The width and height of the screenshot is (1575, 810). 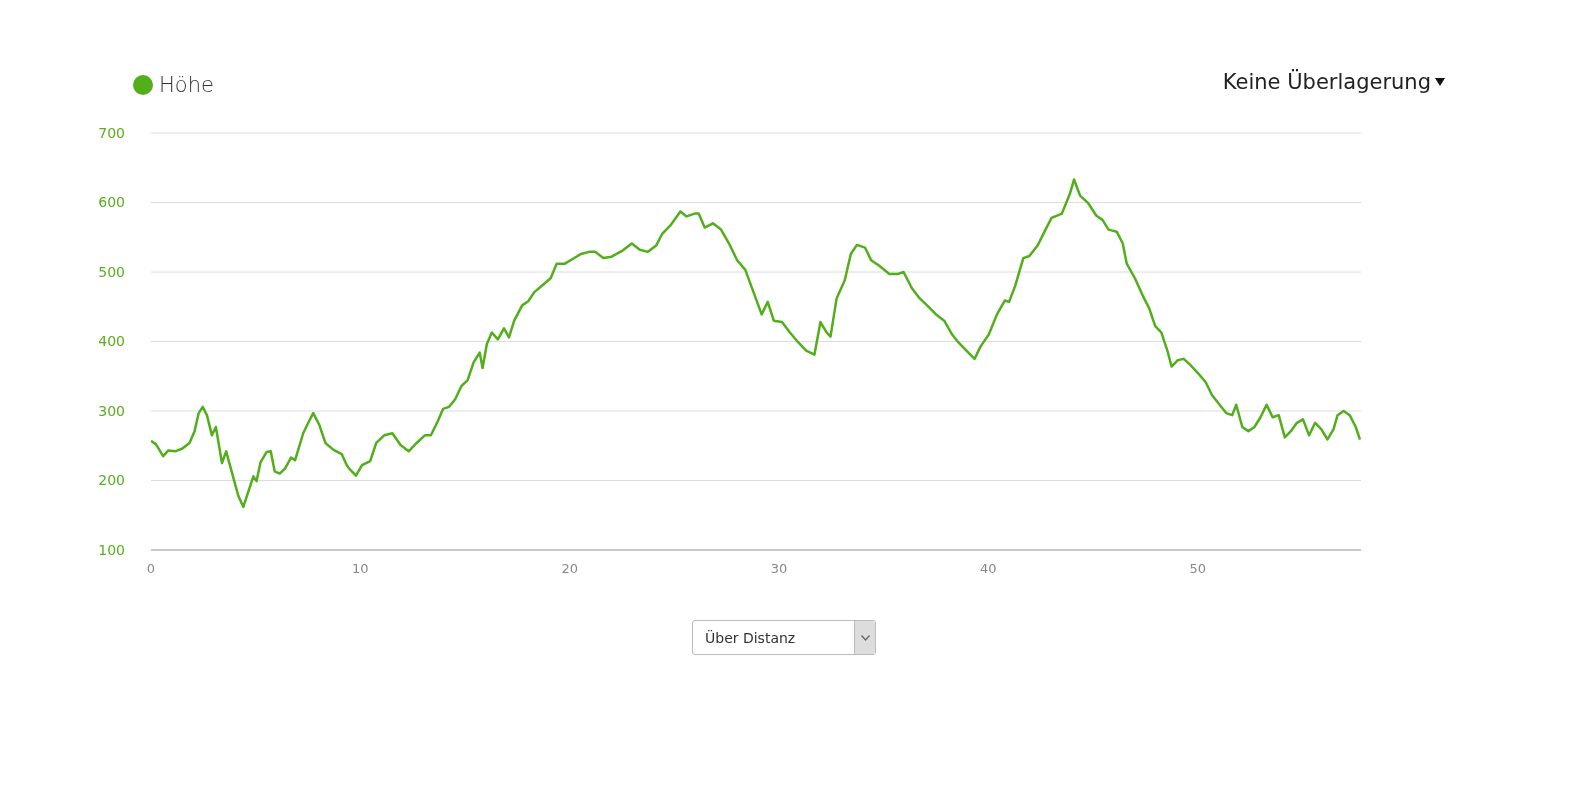 What do you see at coordinates (569, 569) in the screenshot?
I see `x-tick-label: 20` at bounding box center [569, 569].